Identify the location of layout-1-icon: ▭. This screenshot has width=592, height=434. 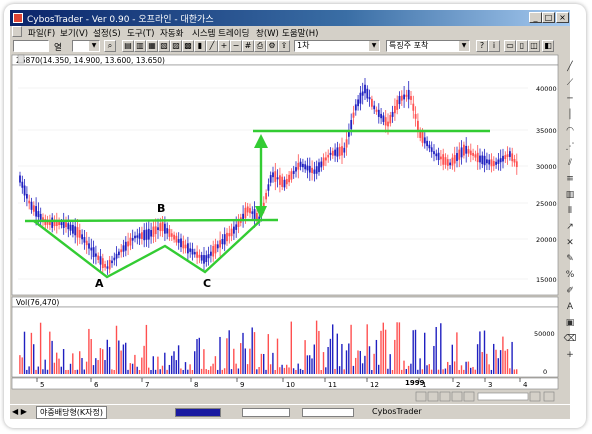
(510, 46).